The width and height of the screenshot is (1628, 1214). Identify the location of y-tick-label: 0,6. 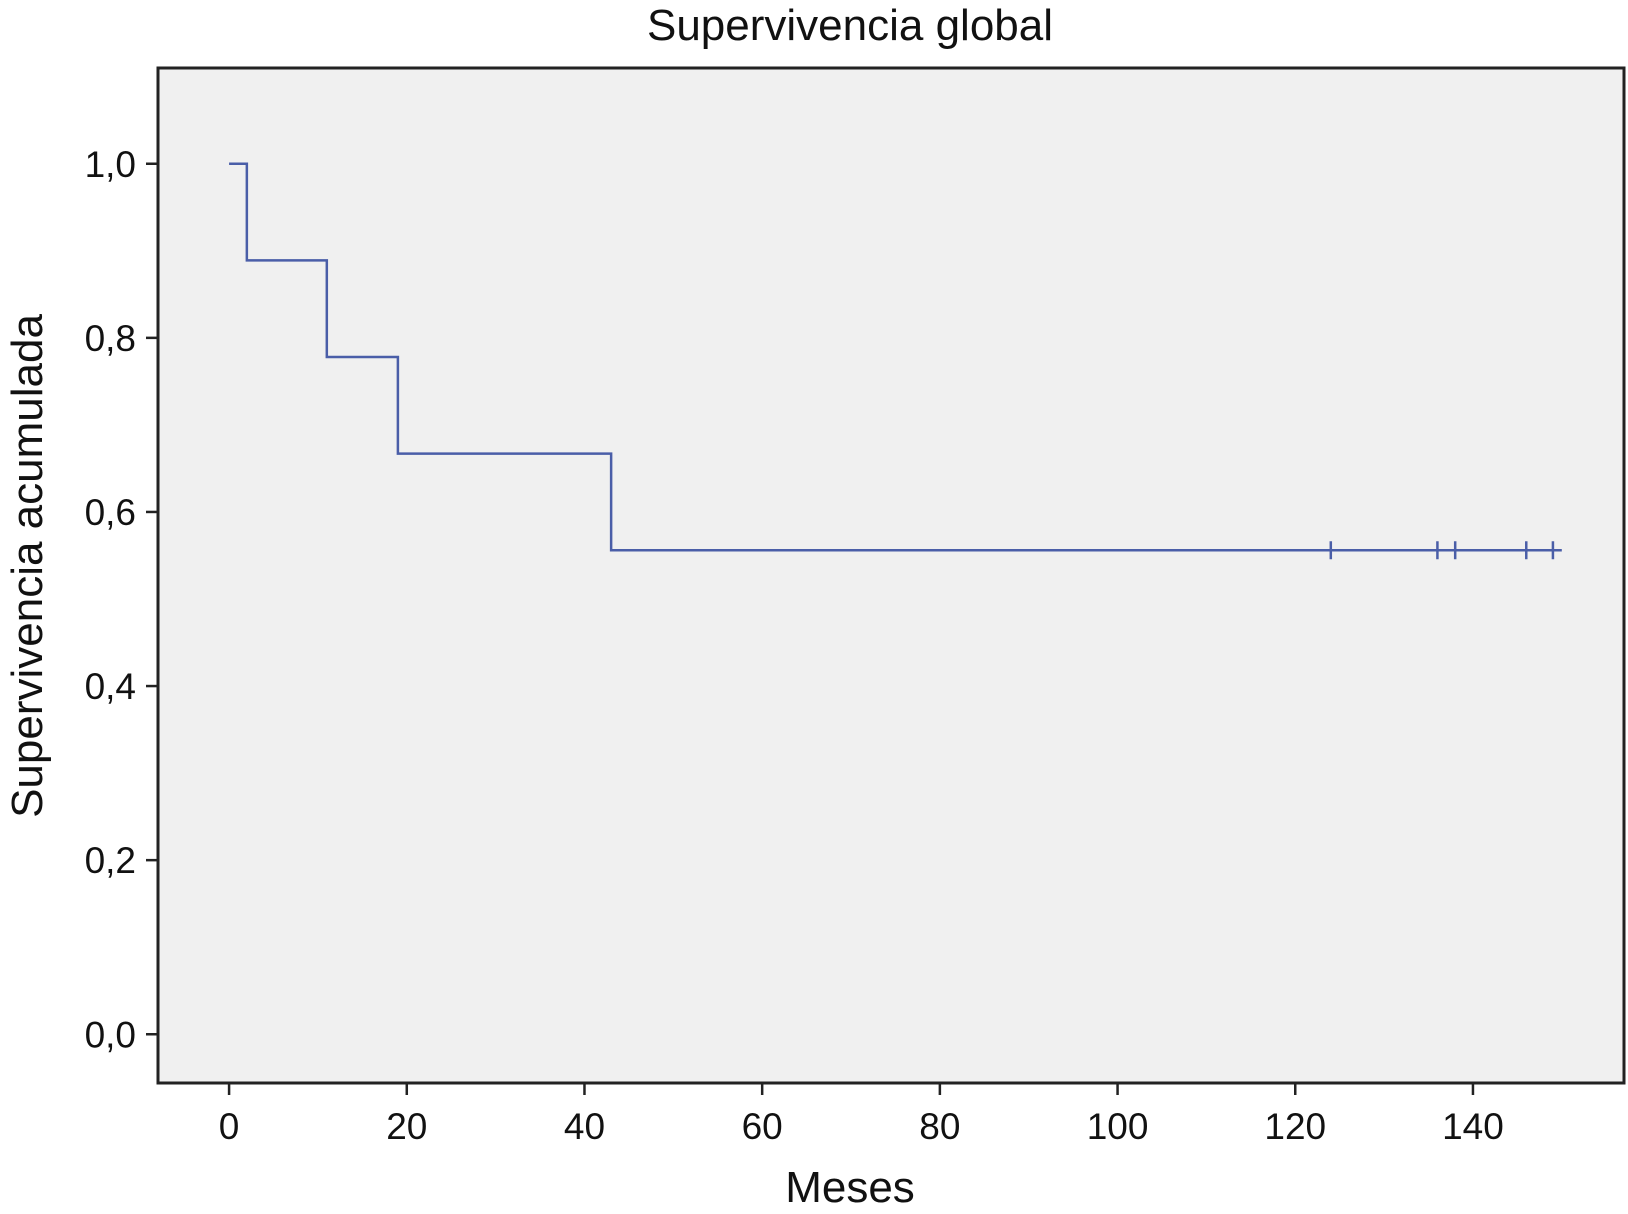
(110, 512).